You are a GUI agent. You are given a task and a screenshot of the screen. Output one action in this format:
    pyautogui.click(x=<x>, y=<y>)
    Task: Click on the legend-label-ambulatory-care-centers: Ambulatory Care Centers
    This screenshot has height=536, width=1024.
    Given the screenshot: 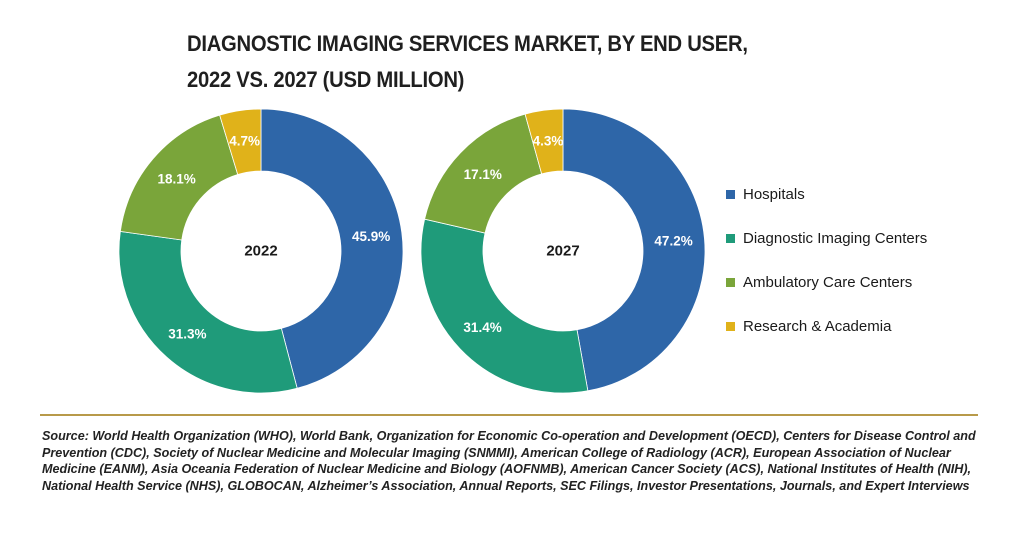 What is the action you would take?
    pyautogui.click(x=828, y=282)
    